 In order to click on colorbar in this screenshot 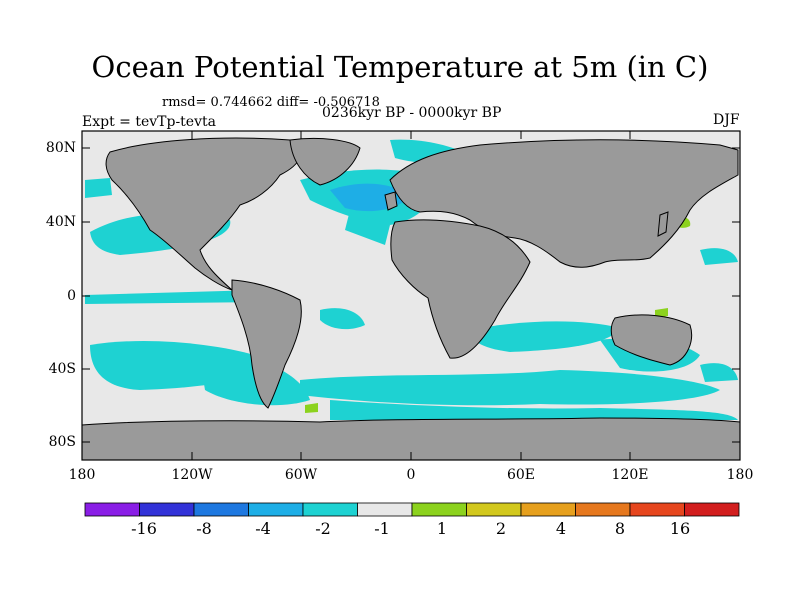, I will do `click(412, 509)`.